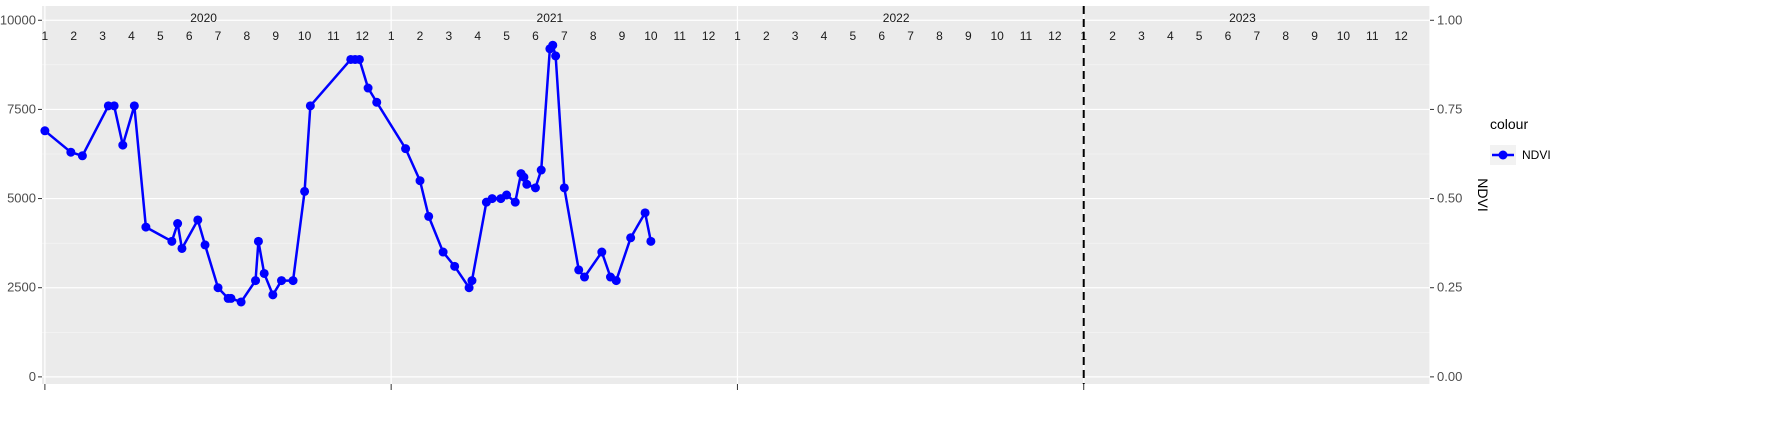 This screenshot has height=442, width=1773. What do you see at coordinates (247, 36) in the screenshot?
I see `month-label-7: 8` at bounding box center [247, 36].